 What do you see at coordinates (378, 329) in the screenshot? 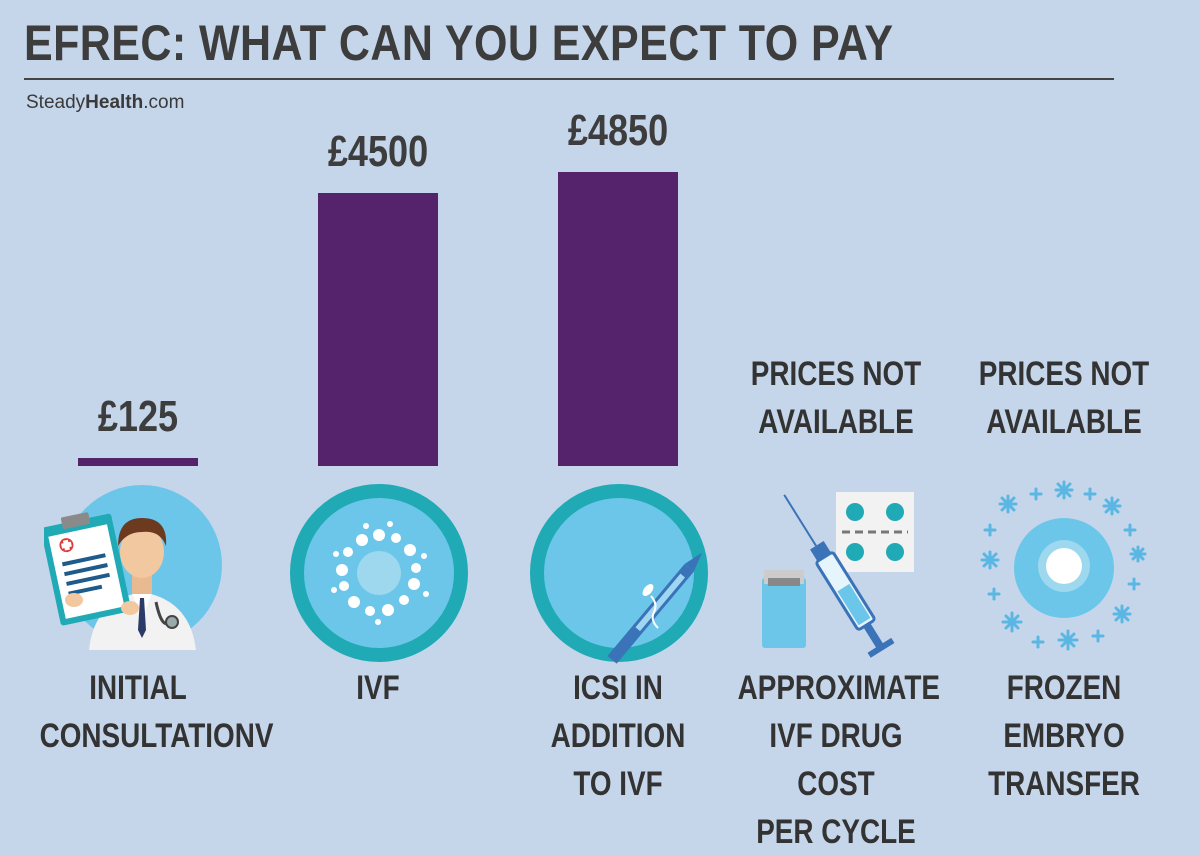
I see `bar-ivf` at bounding box center [378, 329].